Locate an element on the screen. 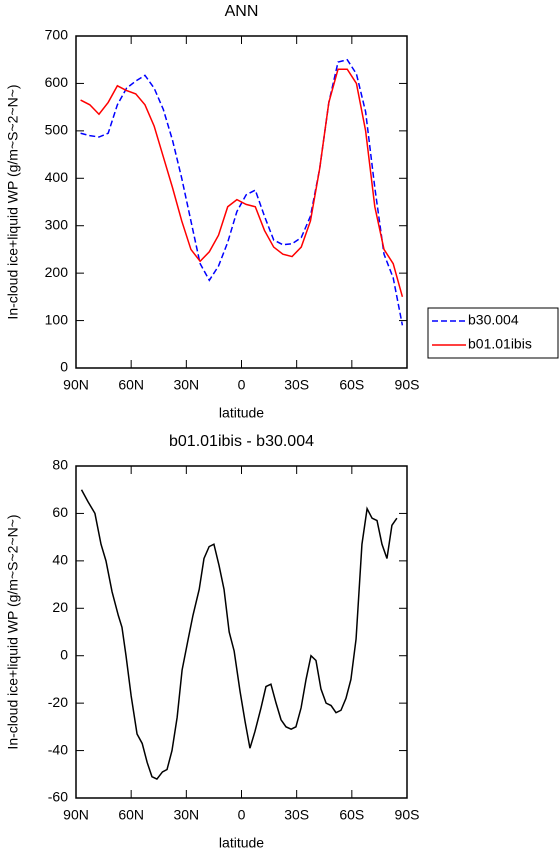 The height and width of the screenshot is (851, 560). y-tick-label: 300 is located at coordinates (57, 224).